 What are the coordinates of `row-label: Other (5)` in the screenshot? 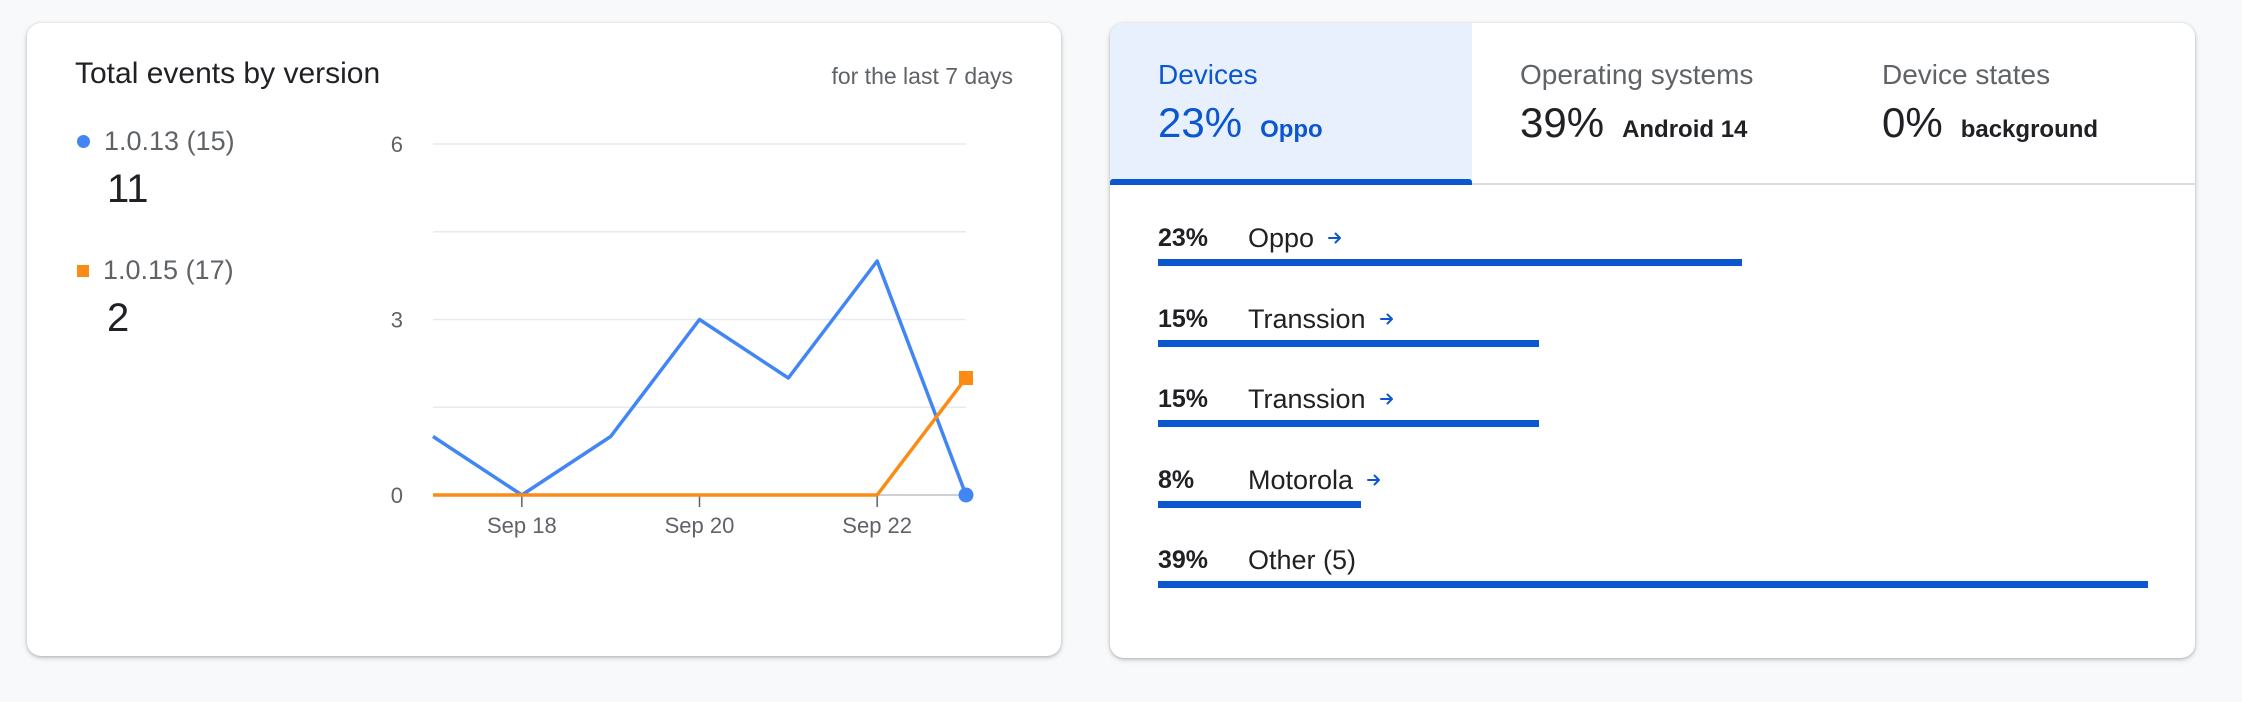 It's located at (1302, 559).